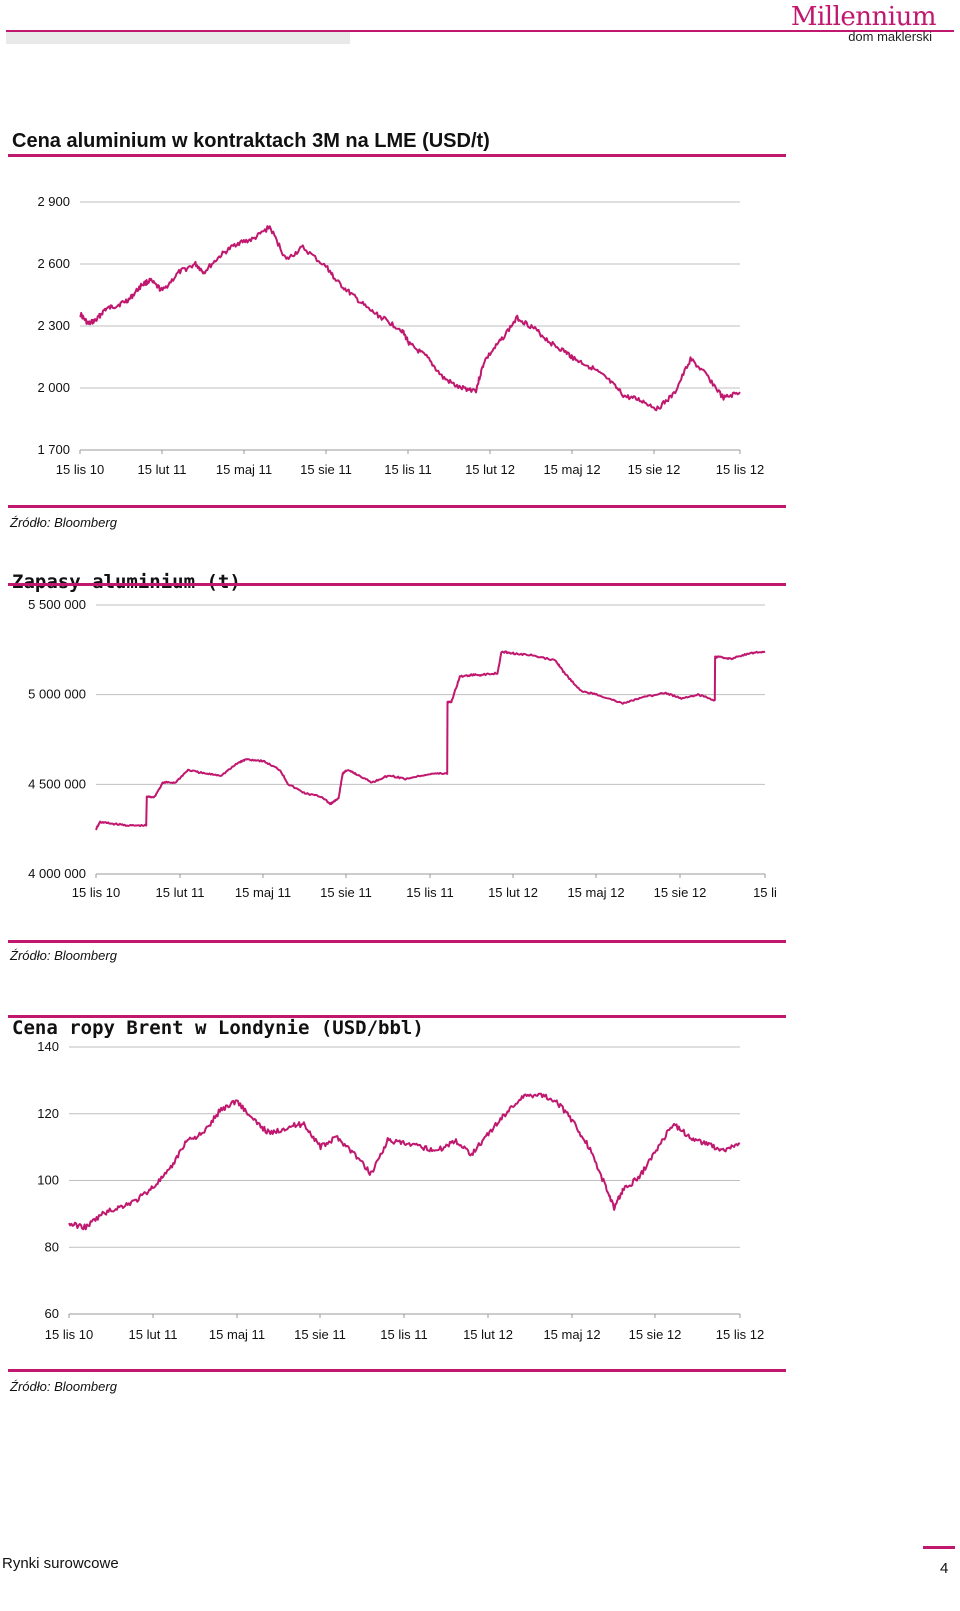 This screenshot has width=960, height=1611. What do you see at coordinates (57, 604) in the screenshot?
I see `y-tick-label: 5 500 000` at bounding box center [57, 604].